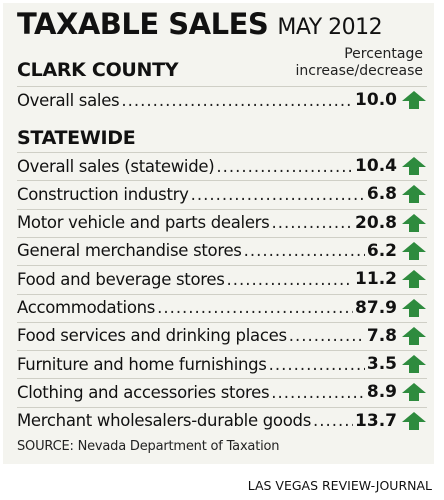 The image size is (444, 500). I want to click on title-period: MAY 2012, so click(330, 27).